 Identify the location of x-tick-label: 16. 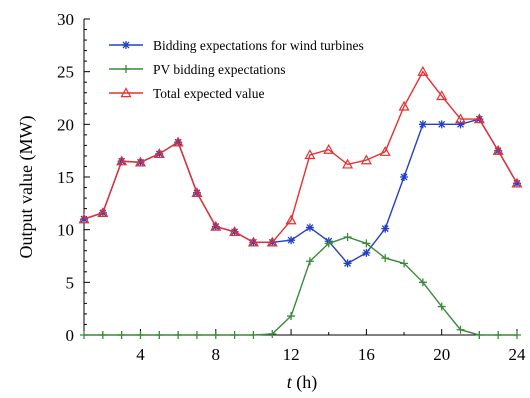
(366, 354).